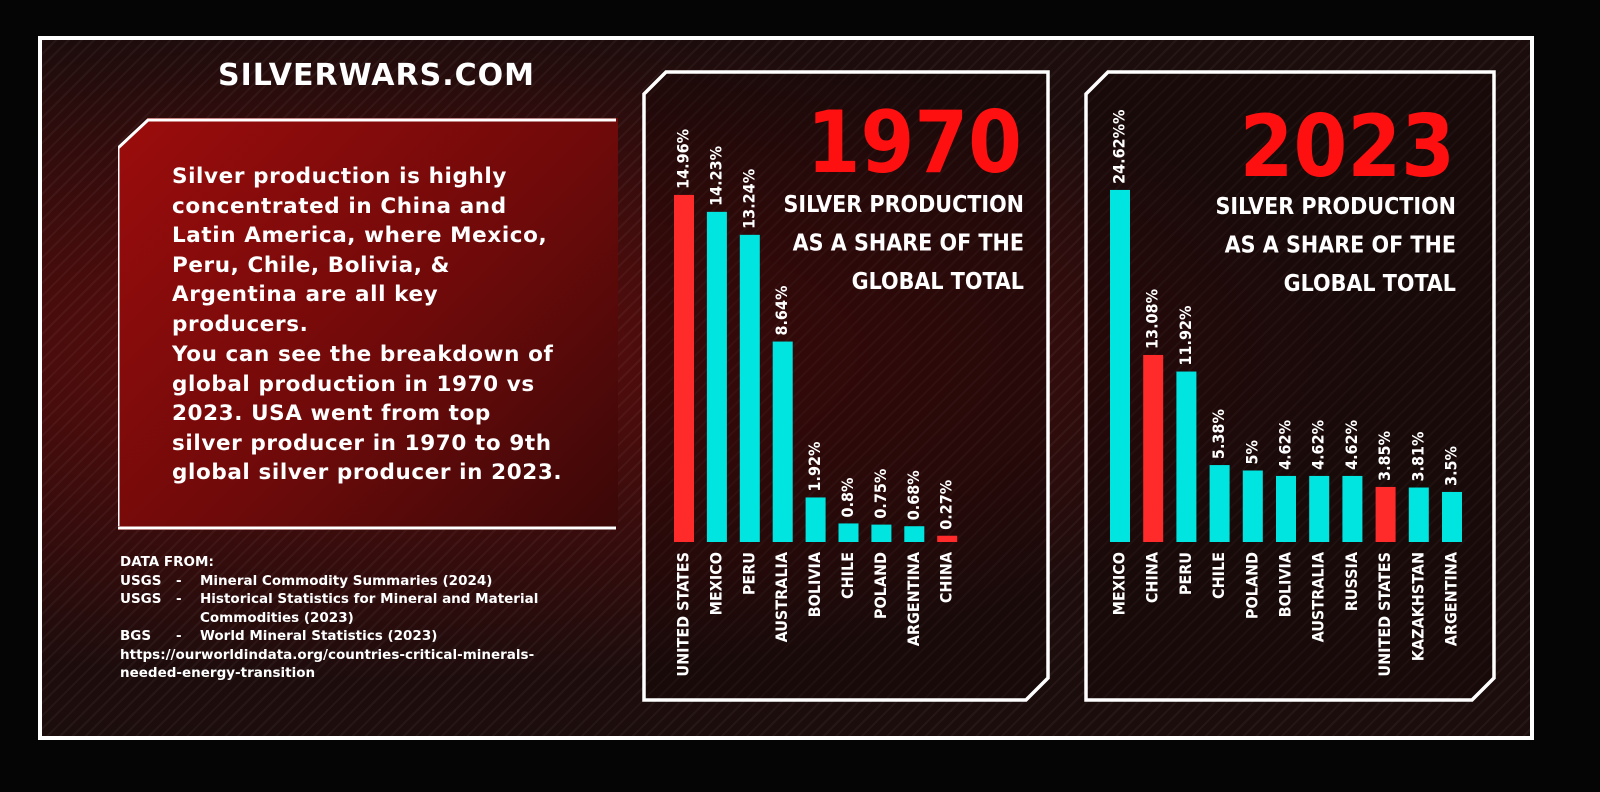  I want to click on data-label: 0.27%, so click(946, 505).